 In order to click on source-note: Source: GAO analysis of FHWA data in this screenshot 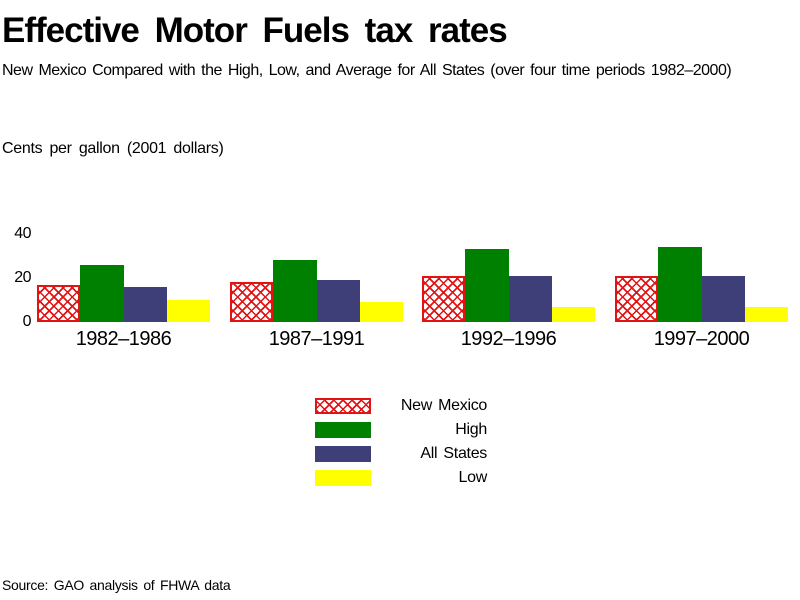, I will do `click(116, 585)`.